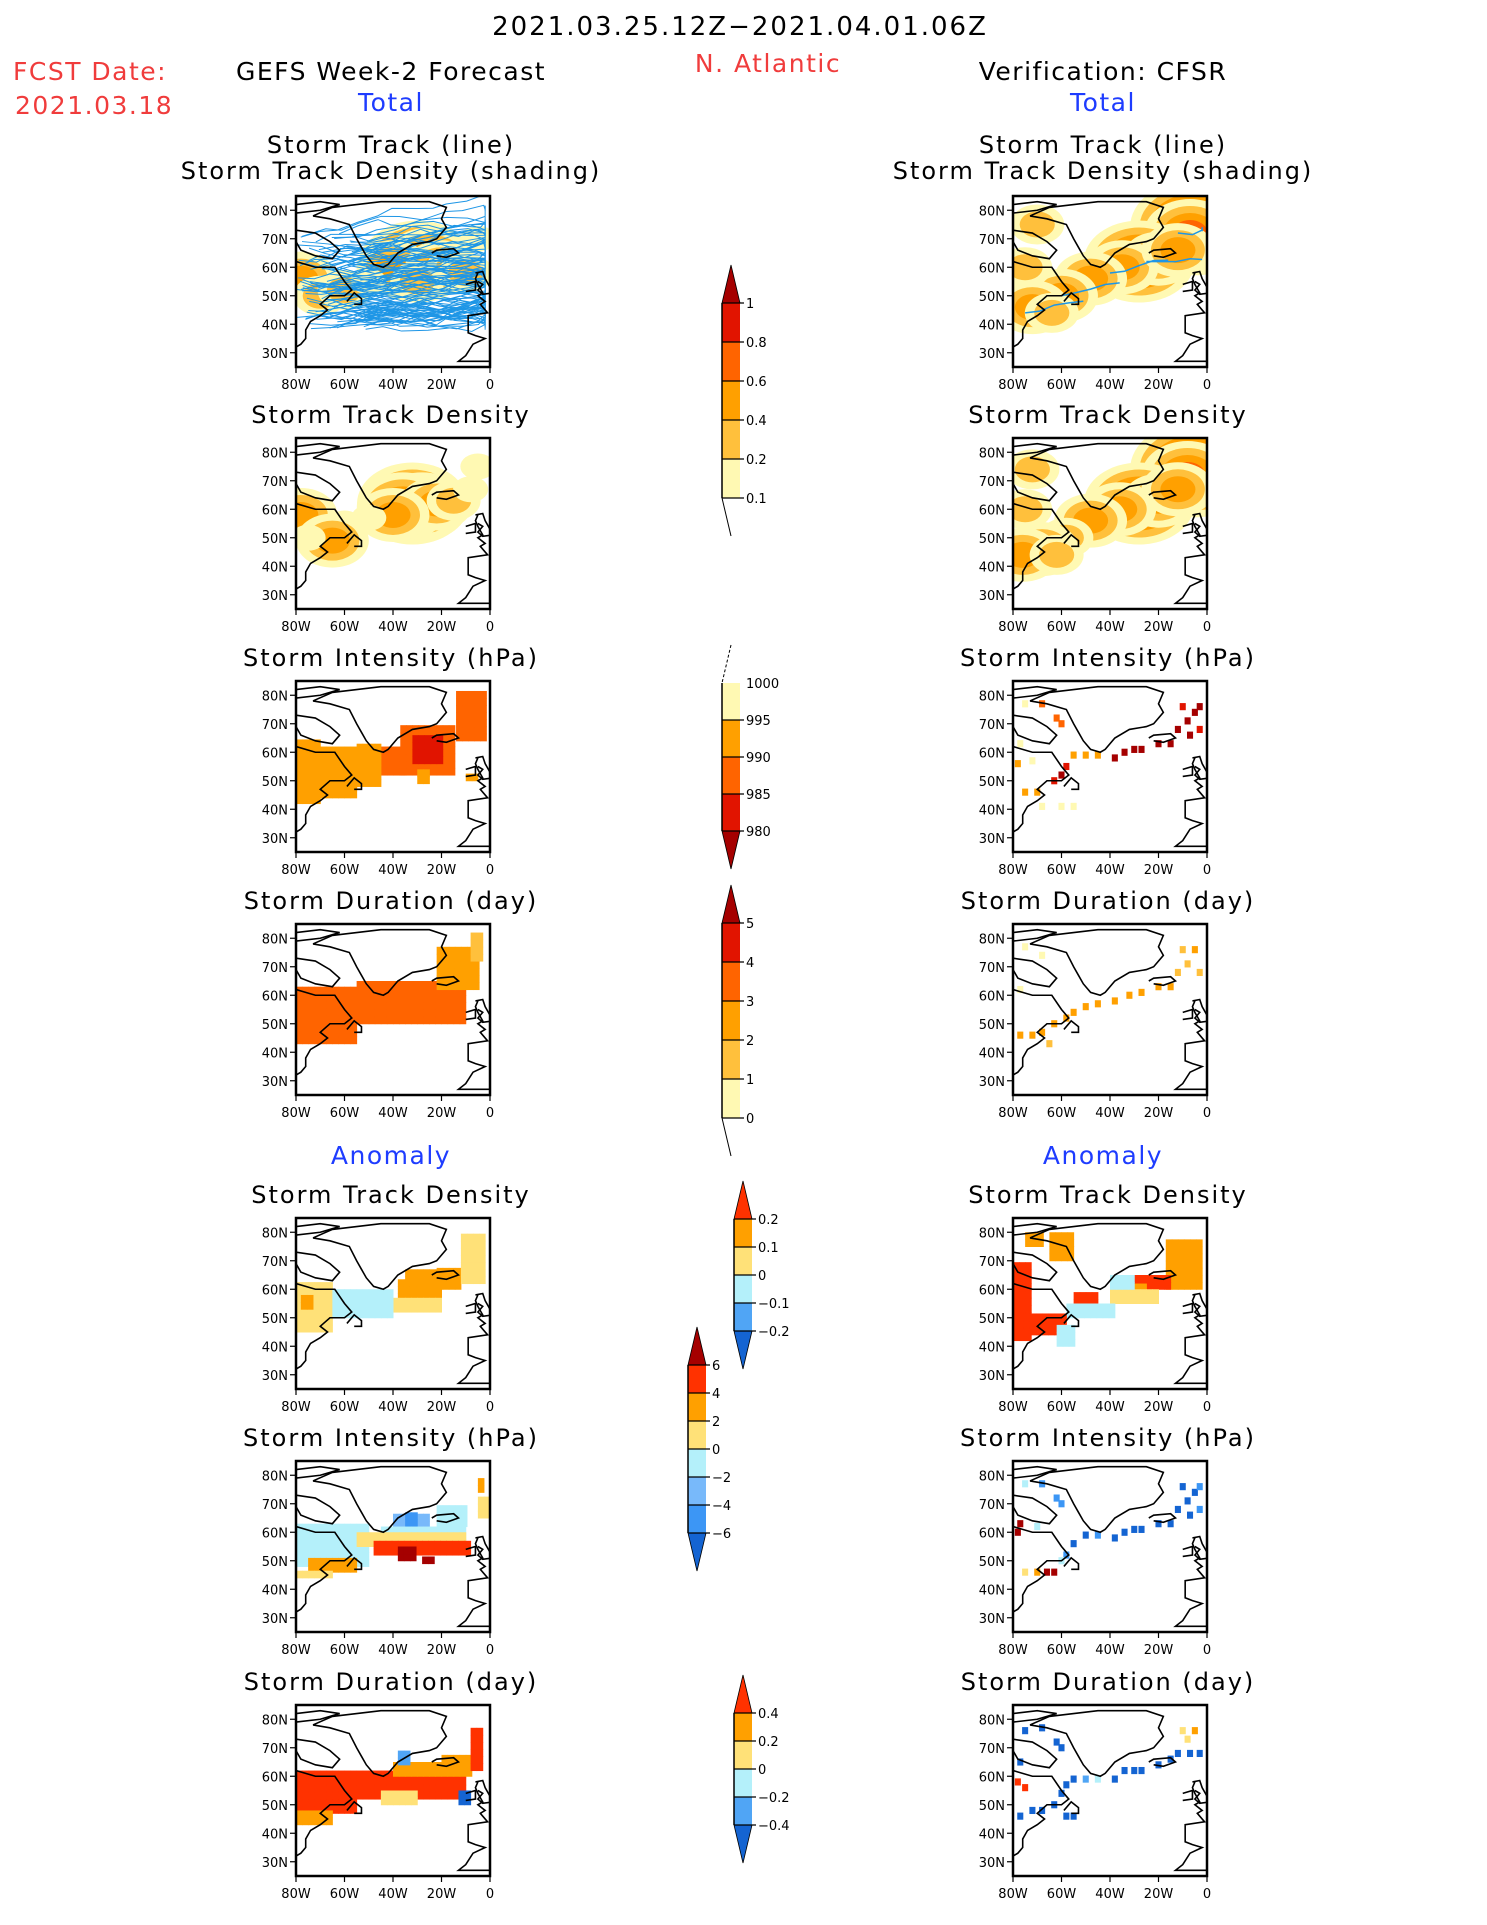  Describe the element at coordinates (94, 105) in the screenshot. I see `fcst-date-value: 2021.03.18` at that location.